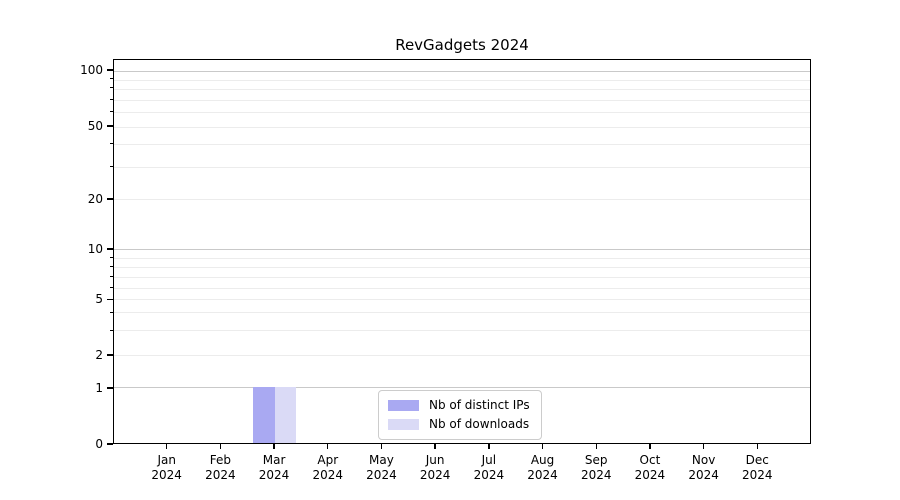 Image resolution: width=900 pixels, height=500 pixels. I want to click on x-tick-label: Mar 2024, so click(274, 467).